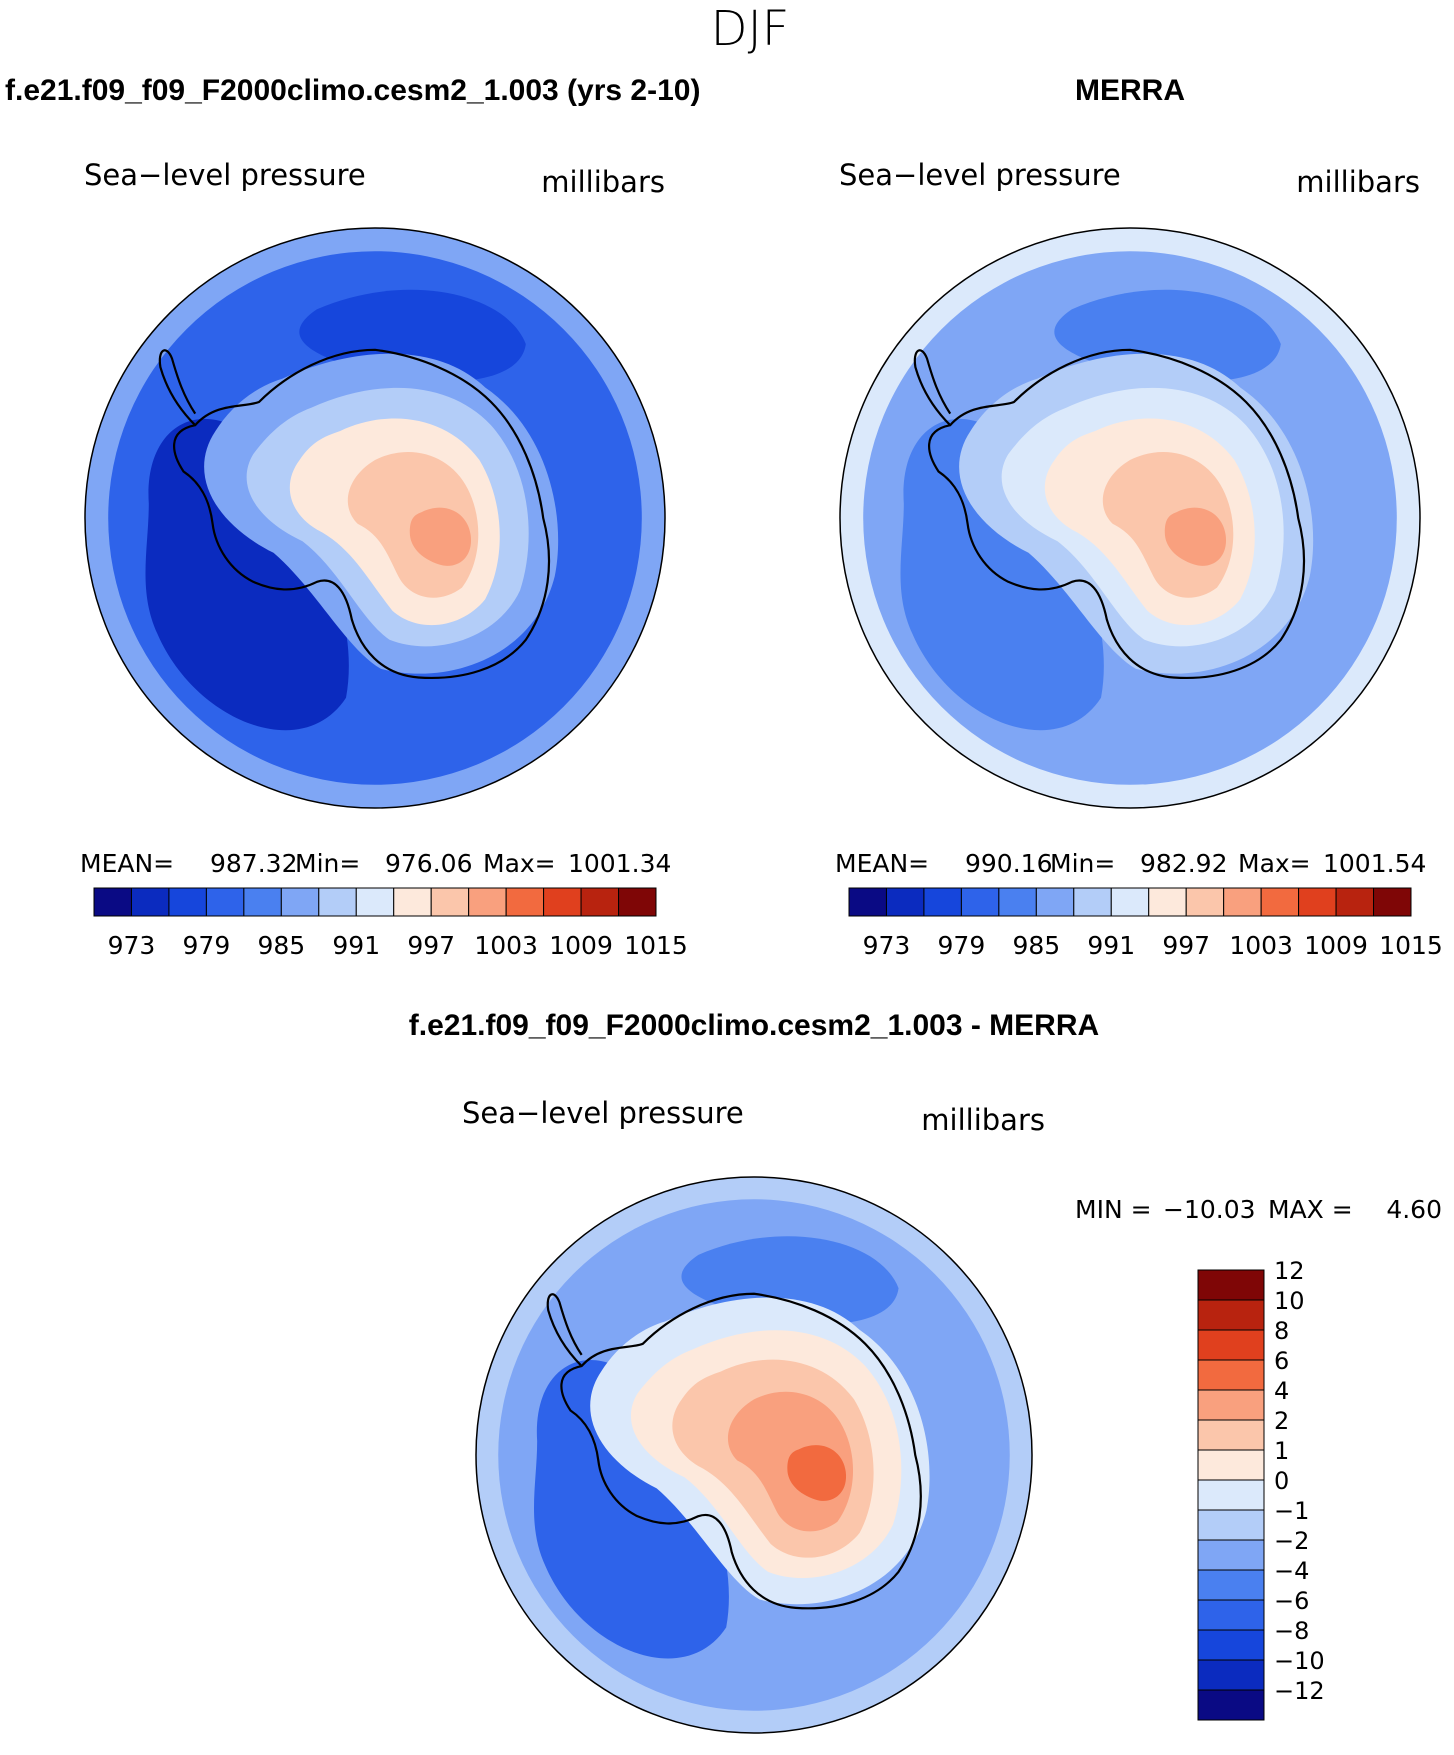 This screenshot has height=1755, width=1454. What do you see at coordinates (519, 863) in the screenshot?
I see `max-label: Max=` at bounding box center [519, 863].